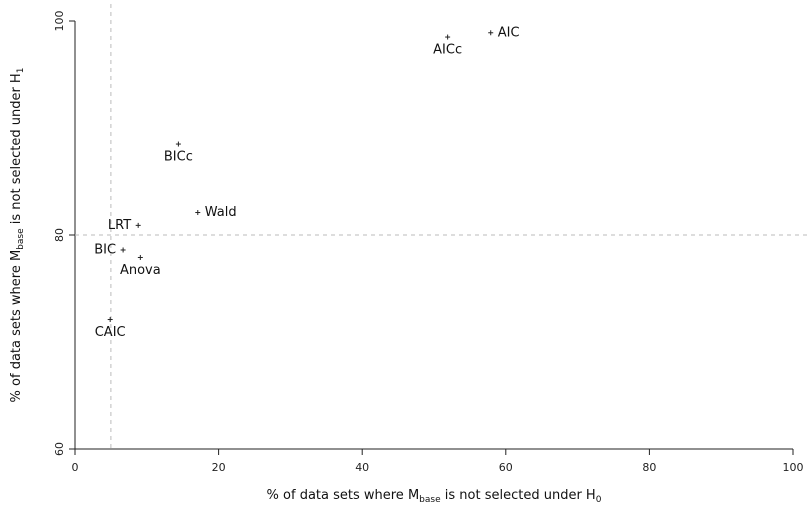 The height and width of the screenshot is (506, 812). What do you see at coordinates (793, 467) in the screenshot?
I see `x-tick-label: 100` at bounding box center [793, 467].